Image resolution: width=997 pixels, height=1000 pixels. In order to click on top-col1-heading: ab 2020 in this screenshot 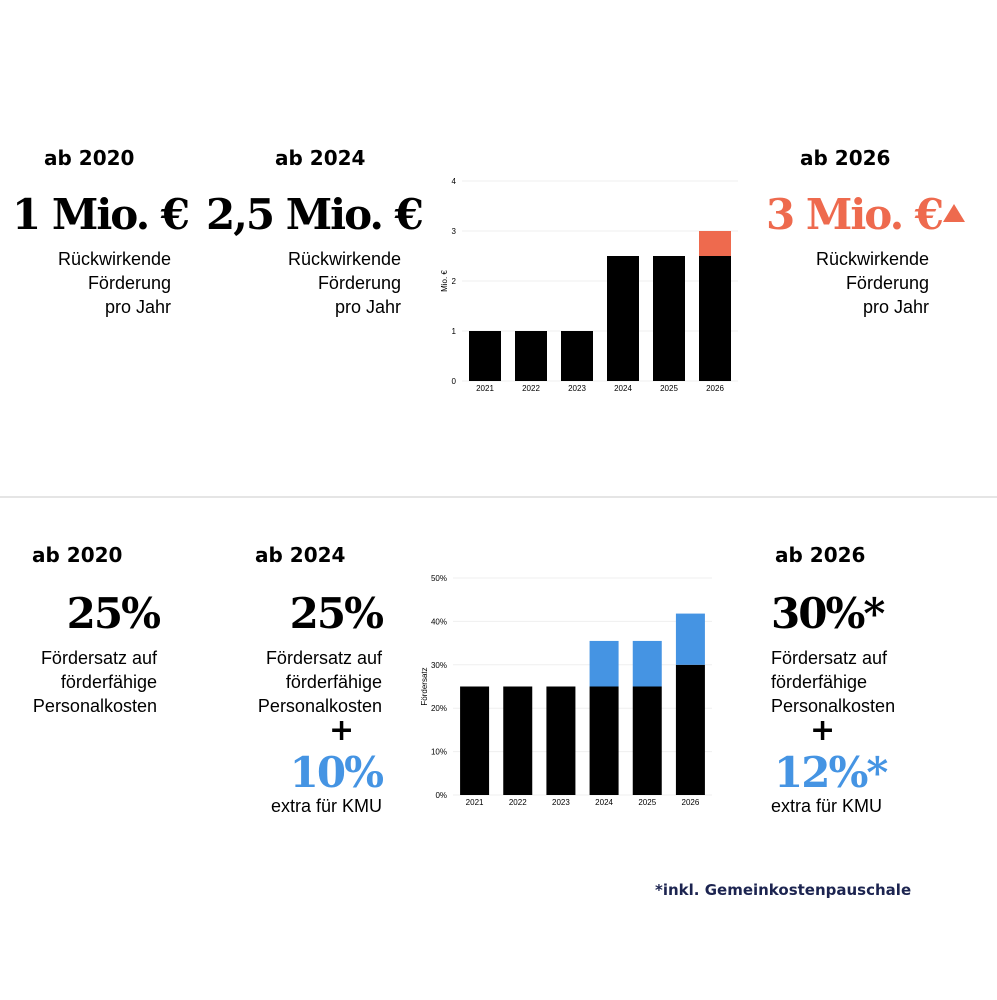, I will do `click(89, 158)`.